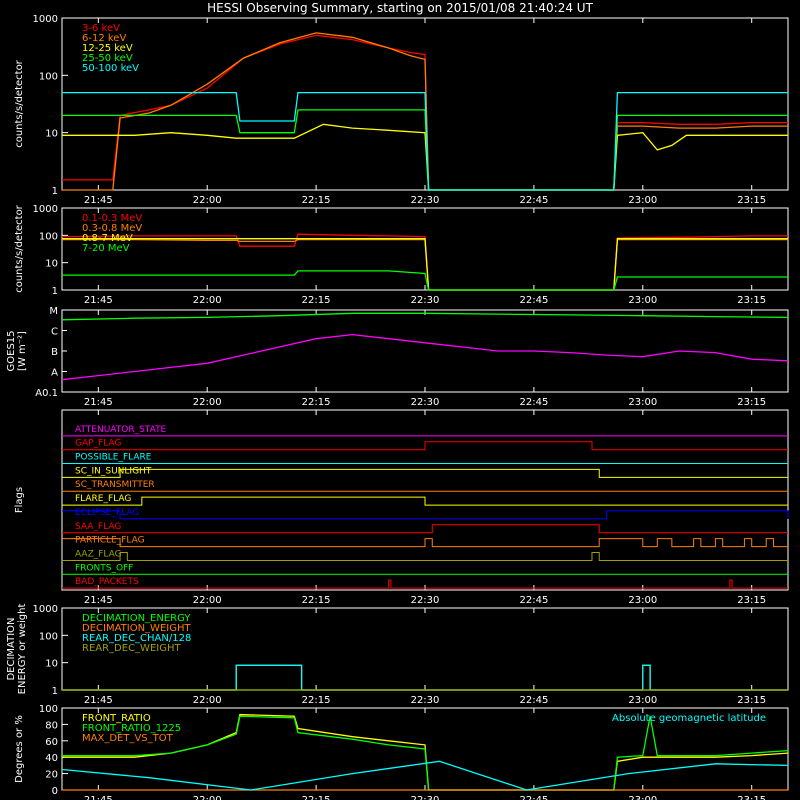  What do you see at coordinates (51, 725) in the screenshot?
I see `y-tick-label: 80` at bounding box center [51, 725].